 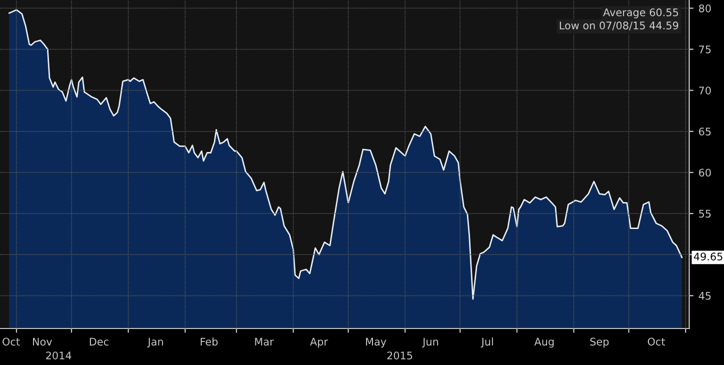 What do you see at coordinates (209, 342) in the screenshot?
I see `x-tick-label: Feb` at bounding box center [209, 342].